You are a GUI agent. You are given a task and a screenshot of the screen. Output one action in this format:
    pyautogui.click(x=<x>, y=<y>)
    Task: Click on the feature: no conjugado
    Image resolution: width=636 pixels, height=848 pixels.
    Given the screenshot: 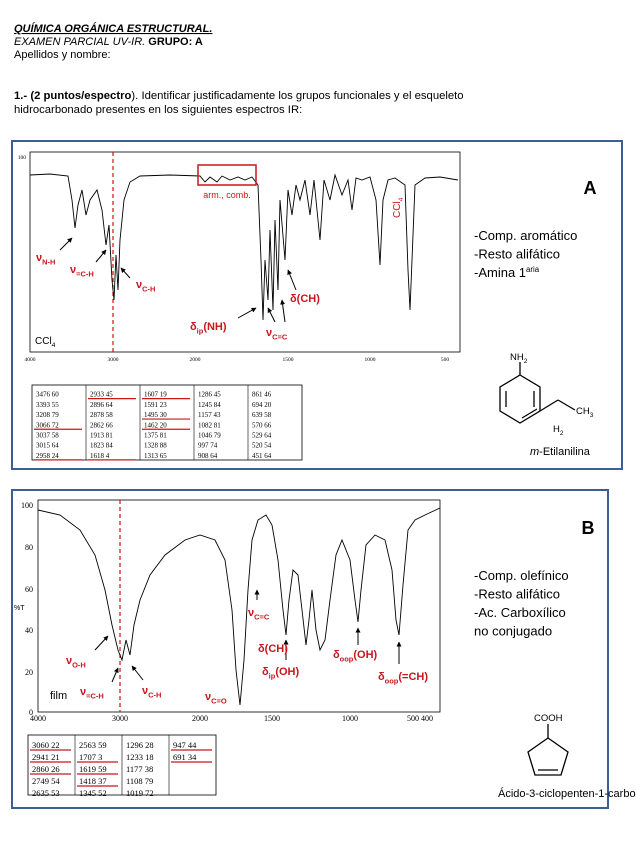 What is the action you would take?
    pyautogui.click(x=513, y=631)
    